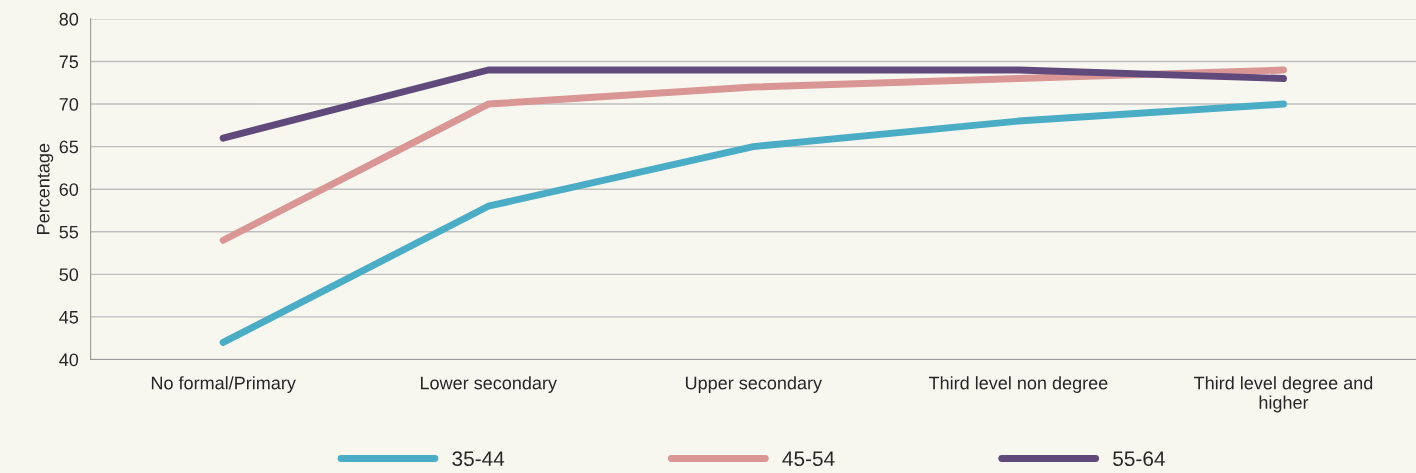 Image resolution: width=1416 pixels, height=473 pixels. I want to click on y-tick-label: 70, so click(69, 104).